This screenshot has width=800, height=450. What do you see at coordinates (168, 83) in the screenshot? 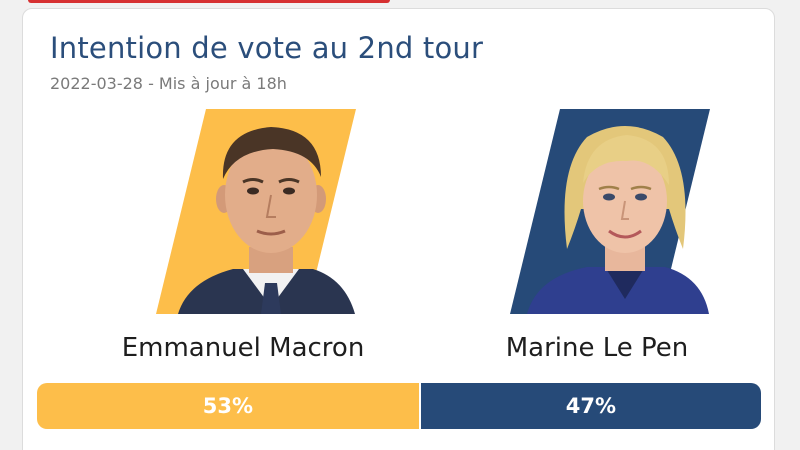
I see `poll-date: 2022-03-28 - Mis à jour à 18h` at bounding box center [168, 83].